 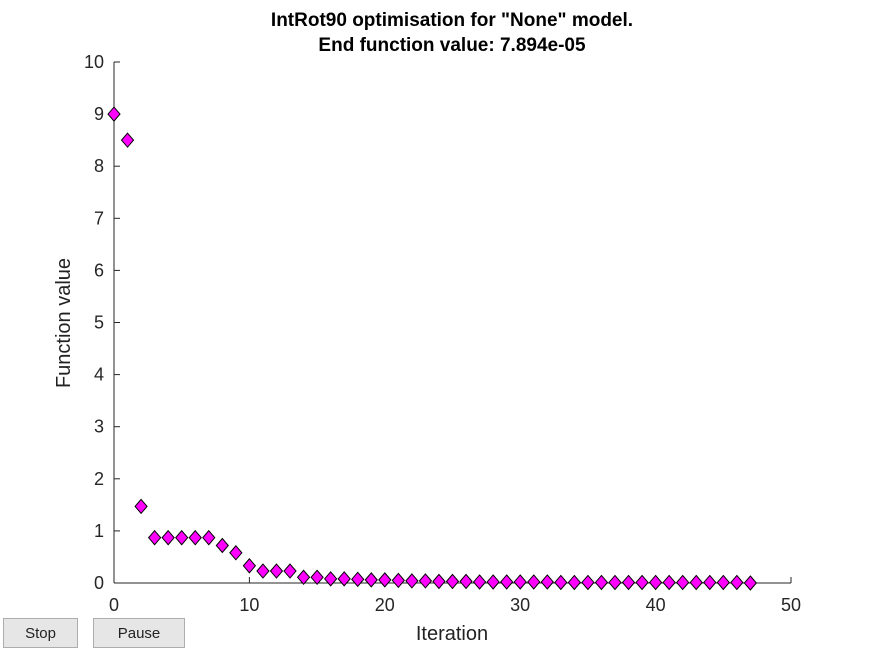 I want to click on y-tick-label: 4, so click(x=99, y=375).